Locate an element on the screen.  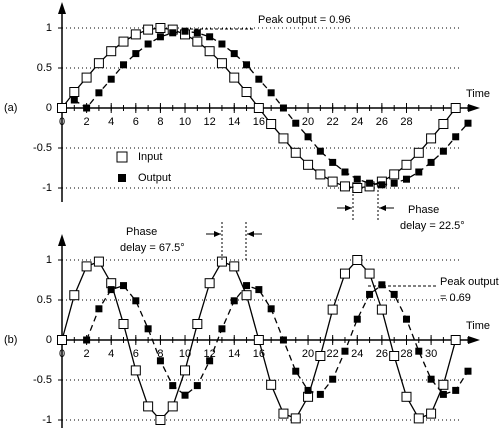
x-axis-label: Time is located at coordinates (478, 94).